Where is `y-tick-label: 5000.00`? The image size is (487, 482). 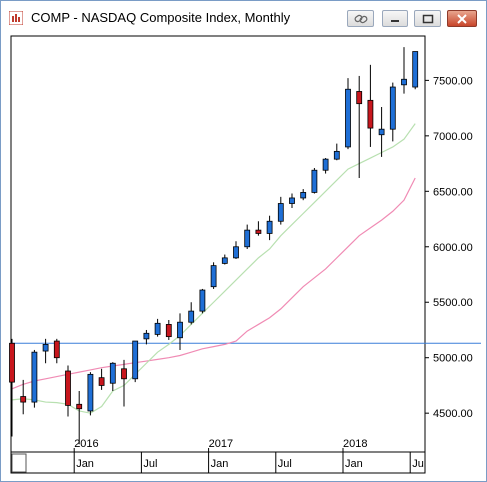
y-tick-label: 5000.00 is located at coordinates (453, 359).